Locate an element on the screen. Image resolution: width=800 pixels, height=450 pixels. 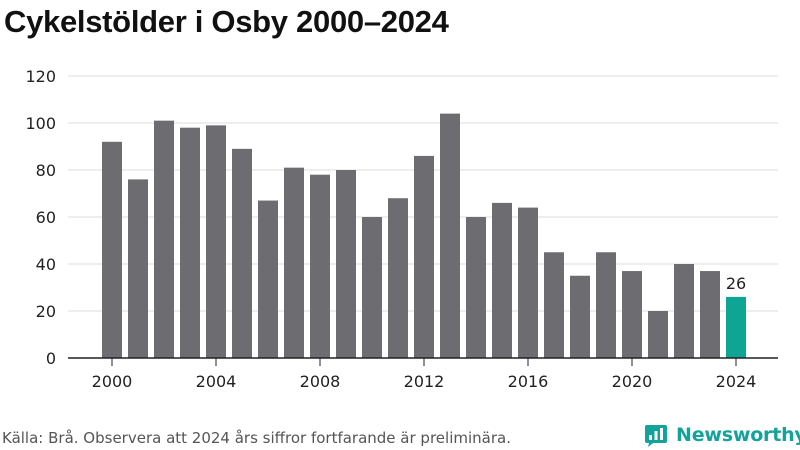
bar-2023 is located at coordinates (710, 314).